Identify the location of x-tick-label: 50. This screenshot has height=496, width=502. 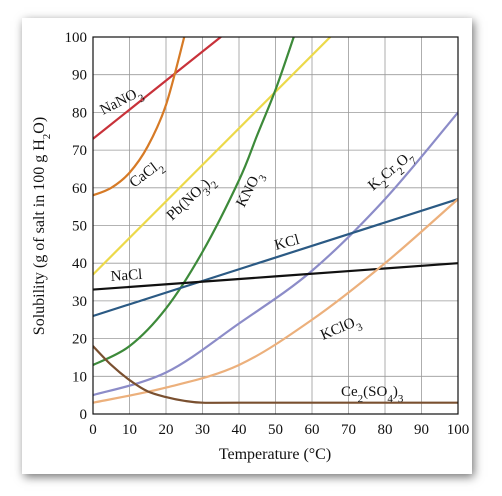
(275, 430).